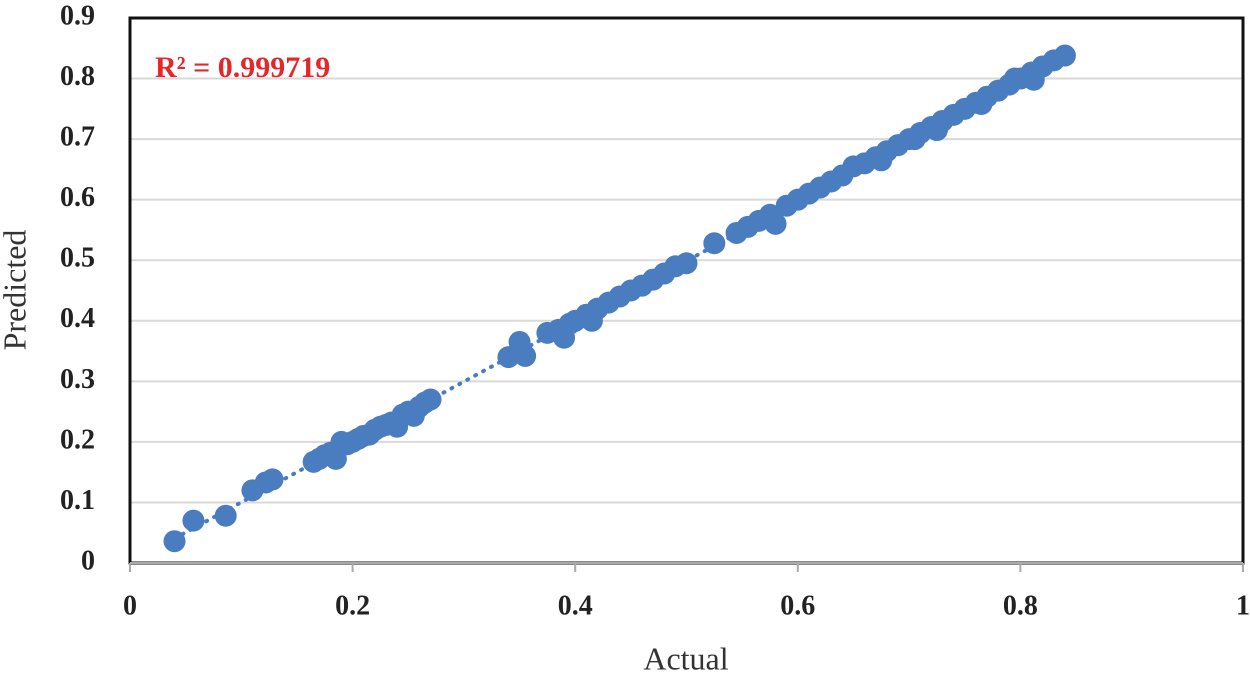 The image size is (1250, 677). I want to click on y-tick-label: 0, so click(88, 560).